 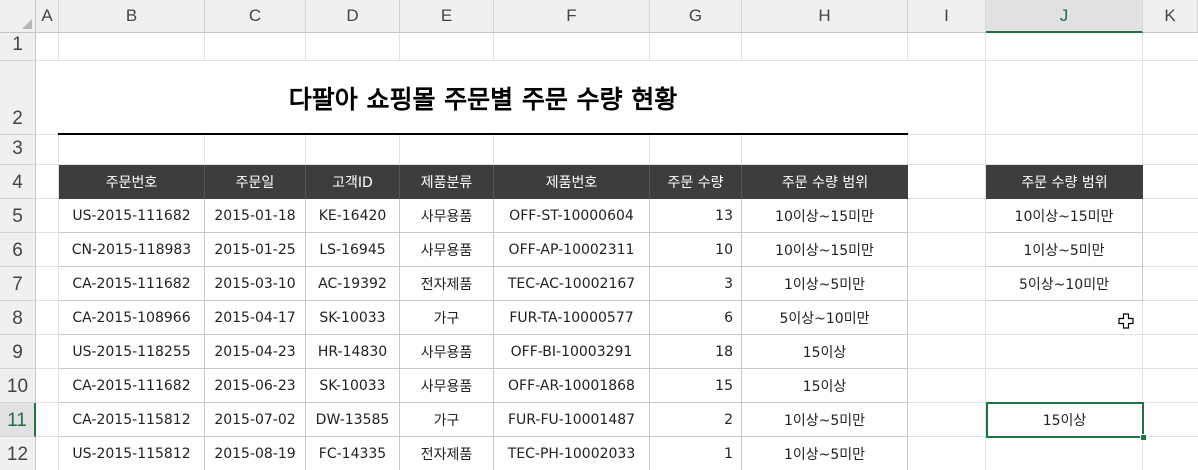 I want to click on cell-product-no: TEC-PH-10002033, so click(x=572, y=453).